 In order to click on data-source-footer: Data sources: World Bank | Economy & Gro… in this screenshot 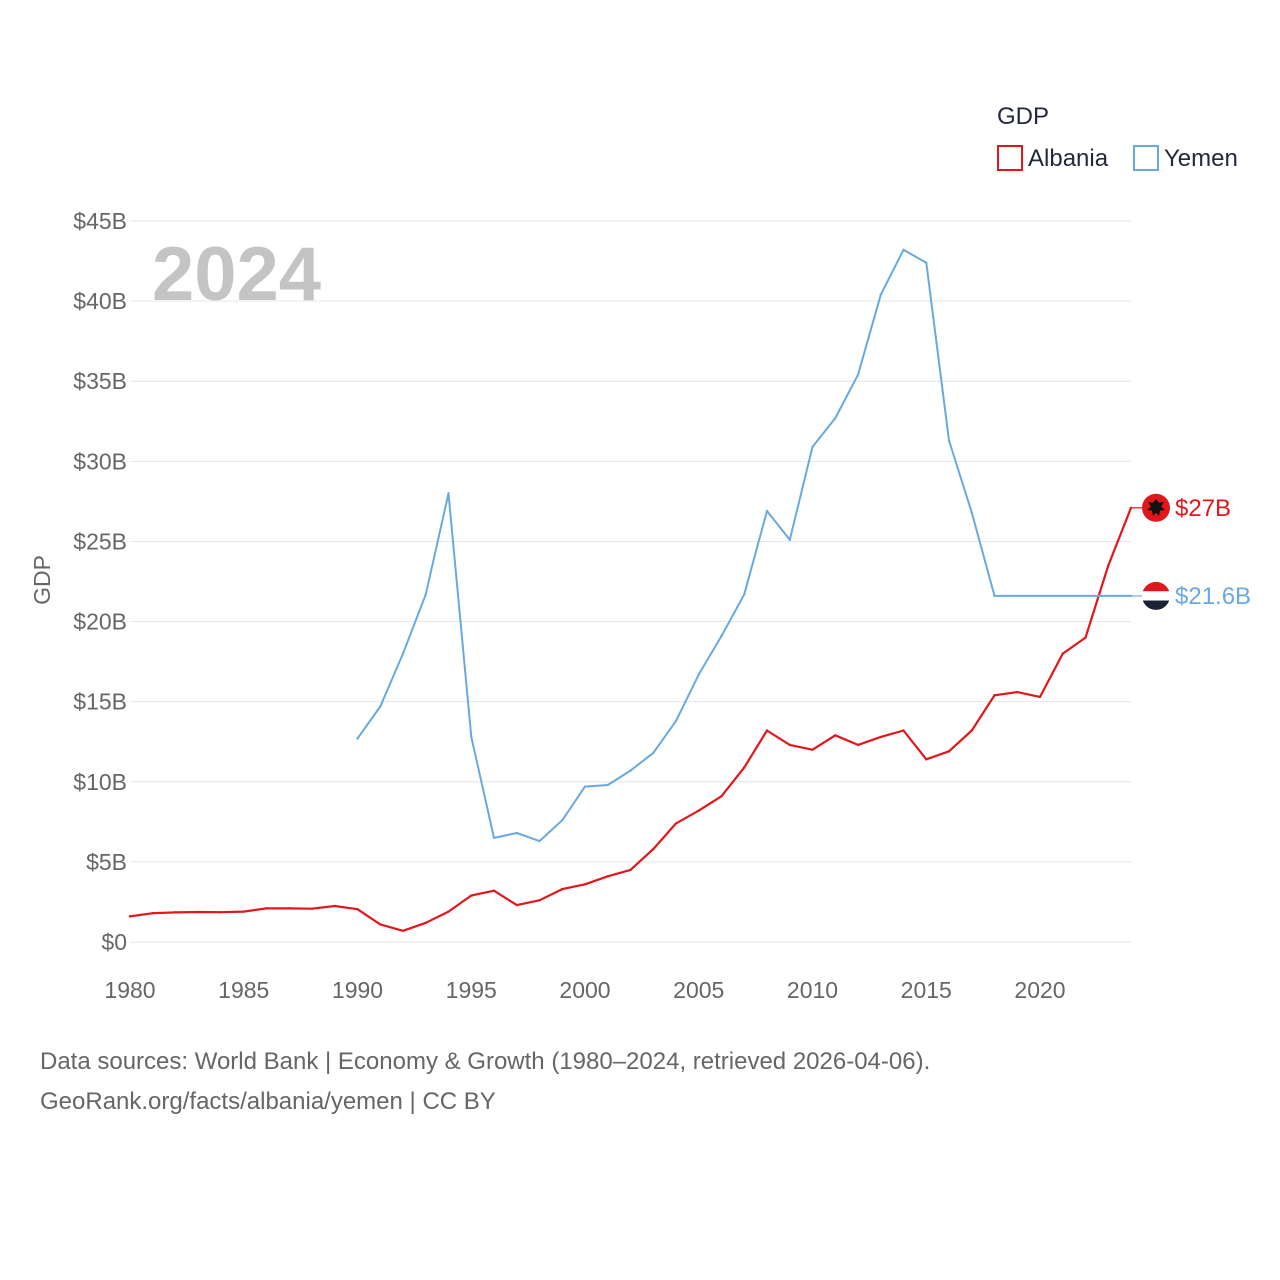, I will do `click(485, 1082)`.